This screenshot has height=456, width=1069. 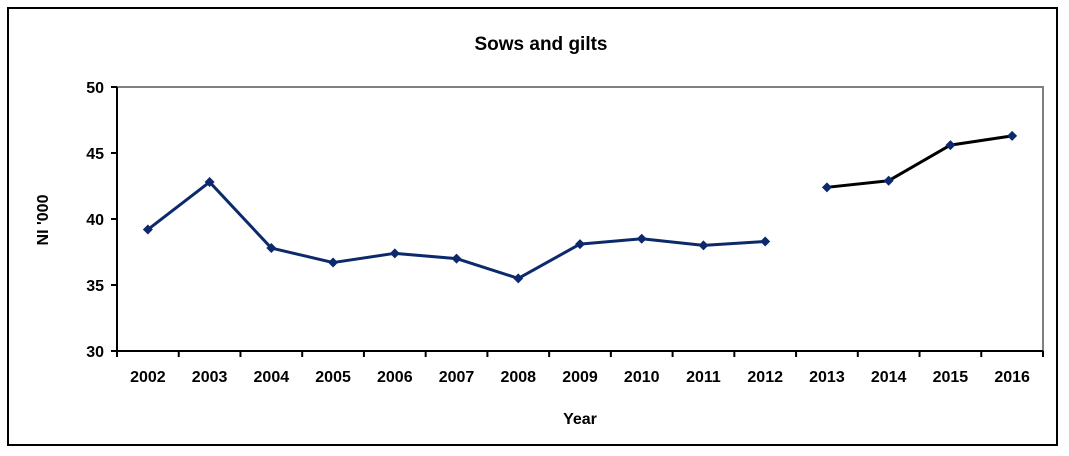 What do you see at coordinates (703, 377) in the screenshot?
I see `x-tick-label: 2011` at bounding box center [703, 377].